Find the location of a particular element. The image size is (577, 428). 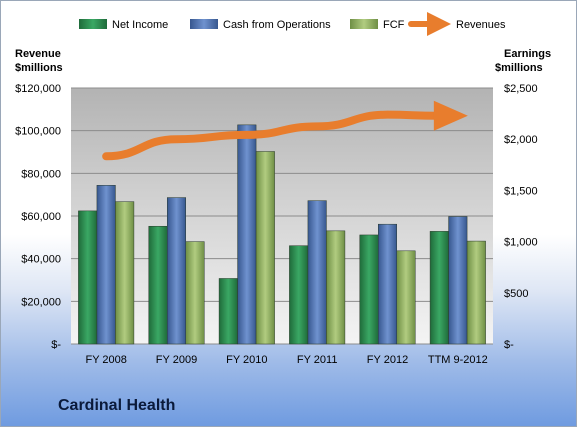

right-tick-label: $2,500 is located at coordinates (521, 89).